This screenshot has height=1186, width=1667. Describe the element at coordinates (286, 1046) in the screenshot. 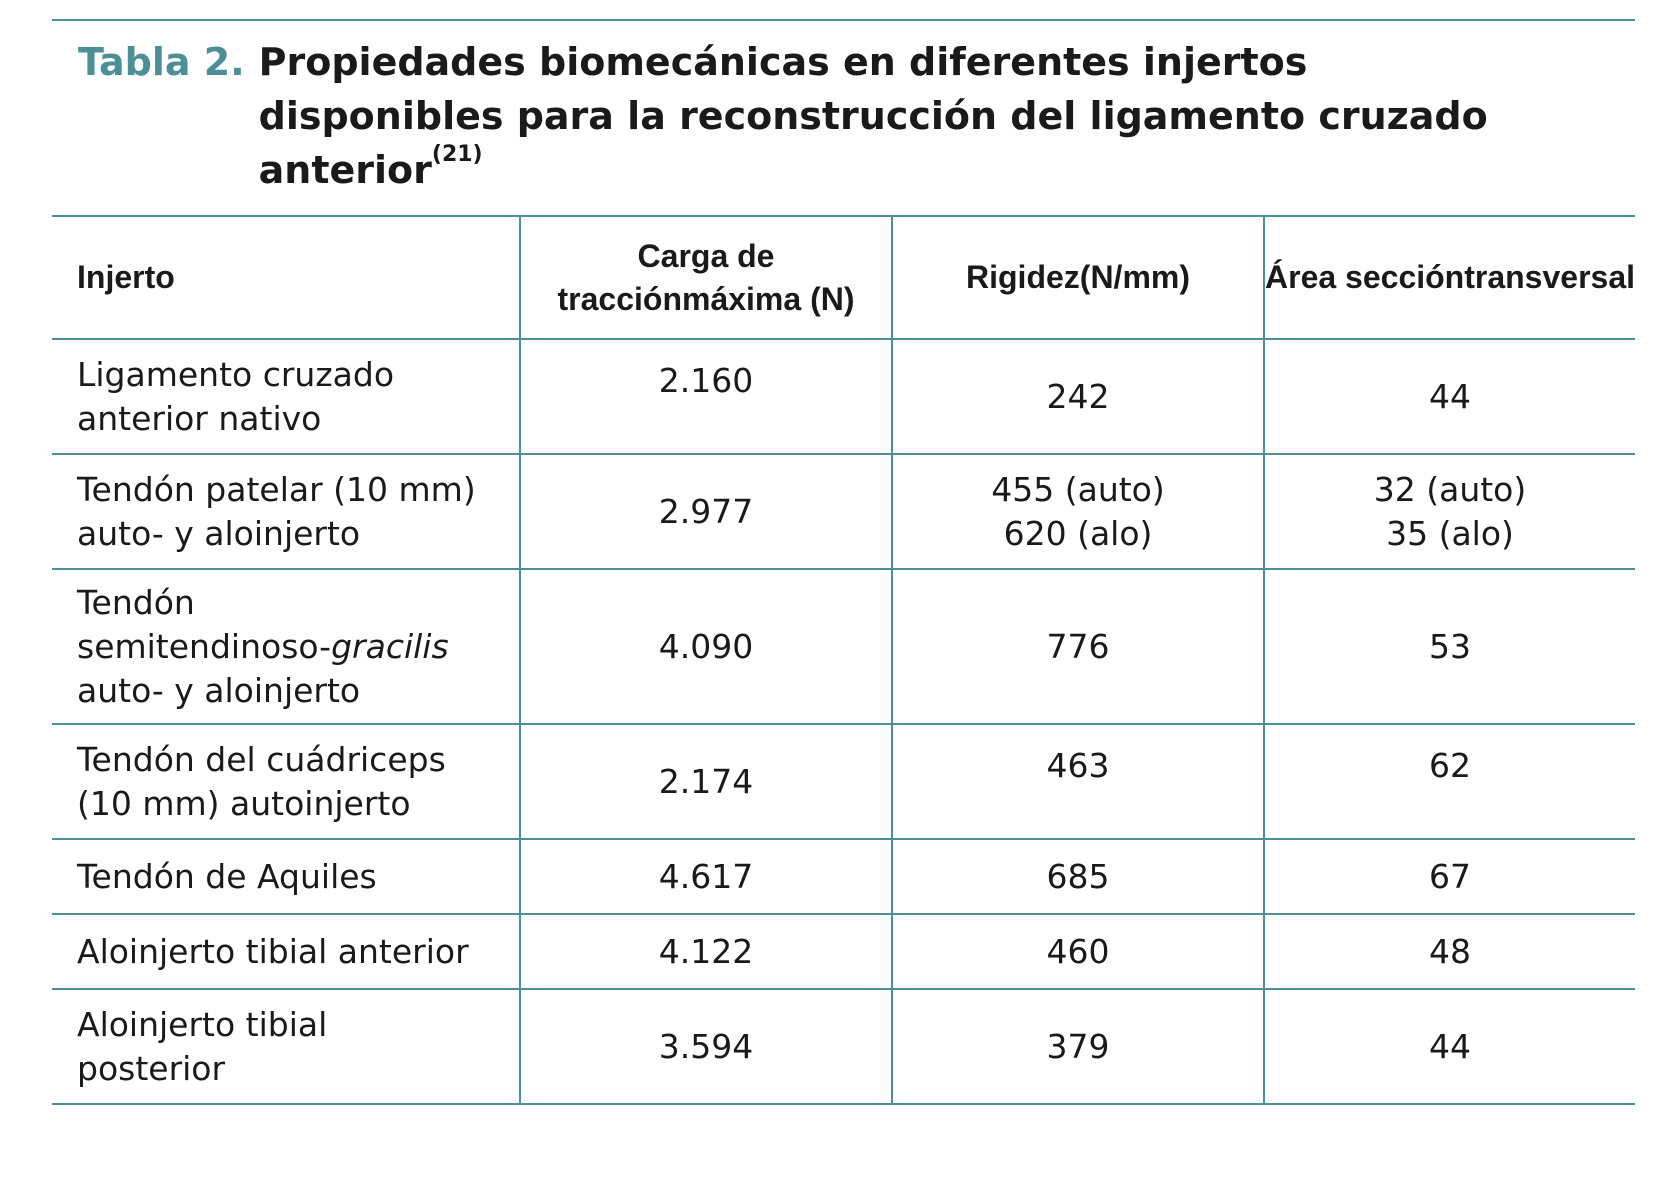

I see `graft-cell: Aloinjerto tibial posterior` at that location.